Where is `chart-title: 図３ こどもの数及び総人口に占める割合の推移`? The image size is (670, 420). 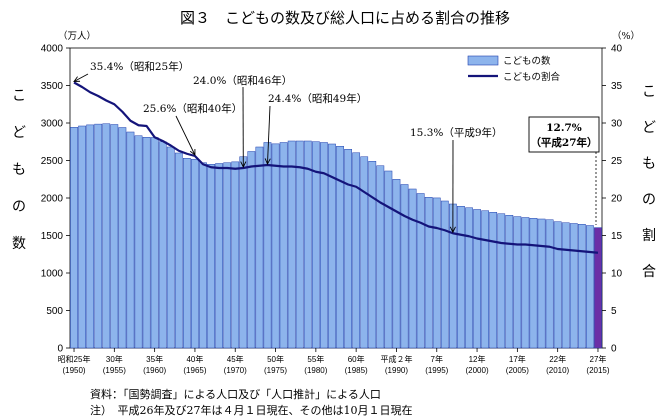 chart-title: 図３ こどもの数及び総人口に占める割合の推移 is located at coordinates (345, 18).